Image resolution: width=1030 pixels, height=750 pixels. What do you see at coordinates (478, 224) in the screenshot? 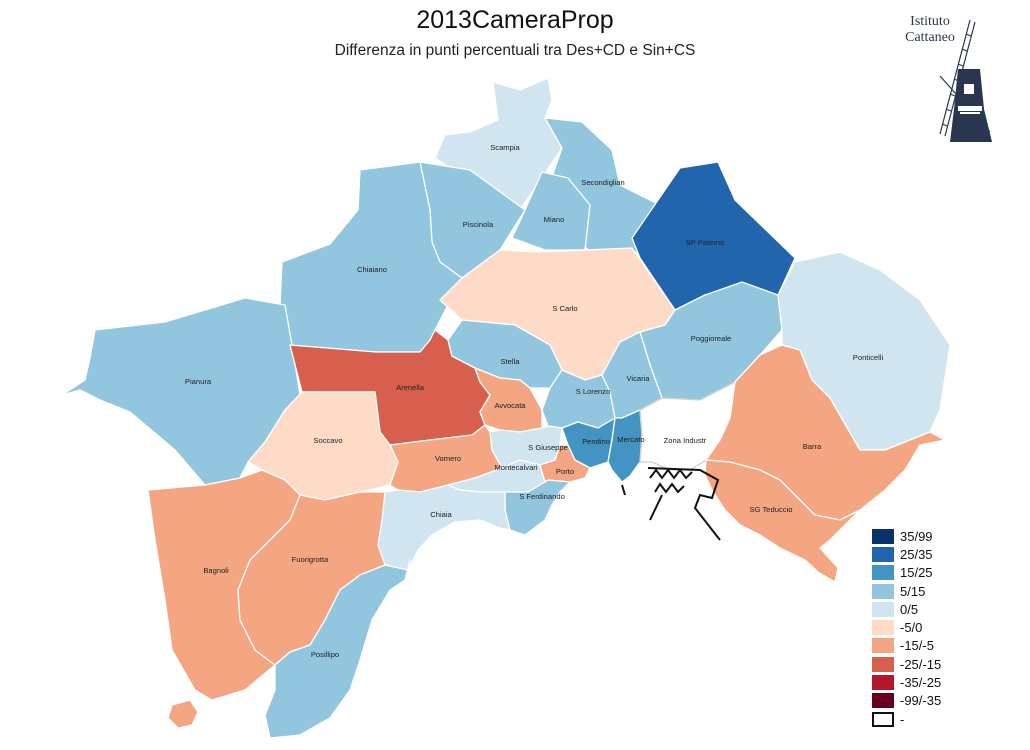
I see `zone-label-piscinola: Piscinola` at bounding box center [478, 224].